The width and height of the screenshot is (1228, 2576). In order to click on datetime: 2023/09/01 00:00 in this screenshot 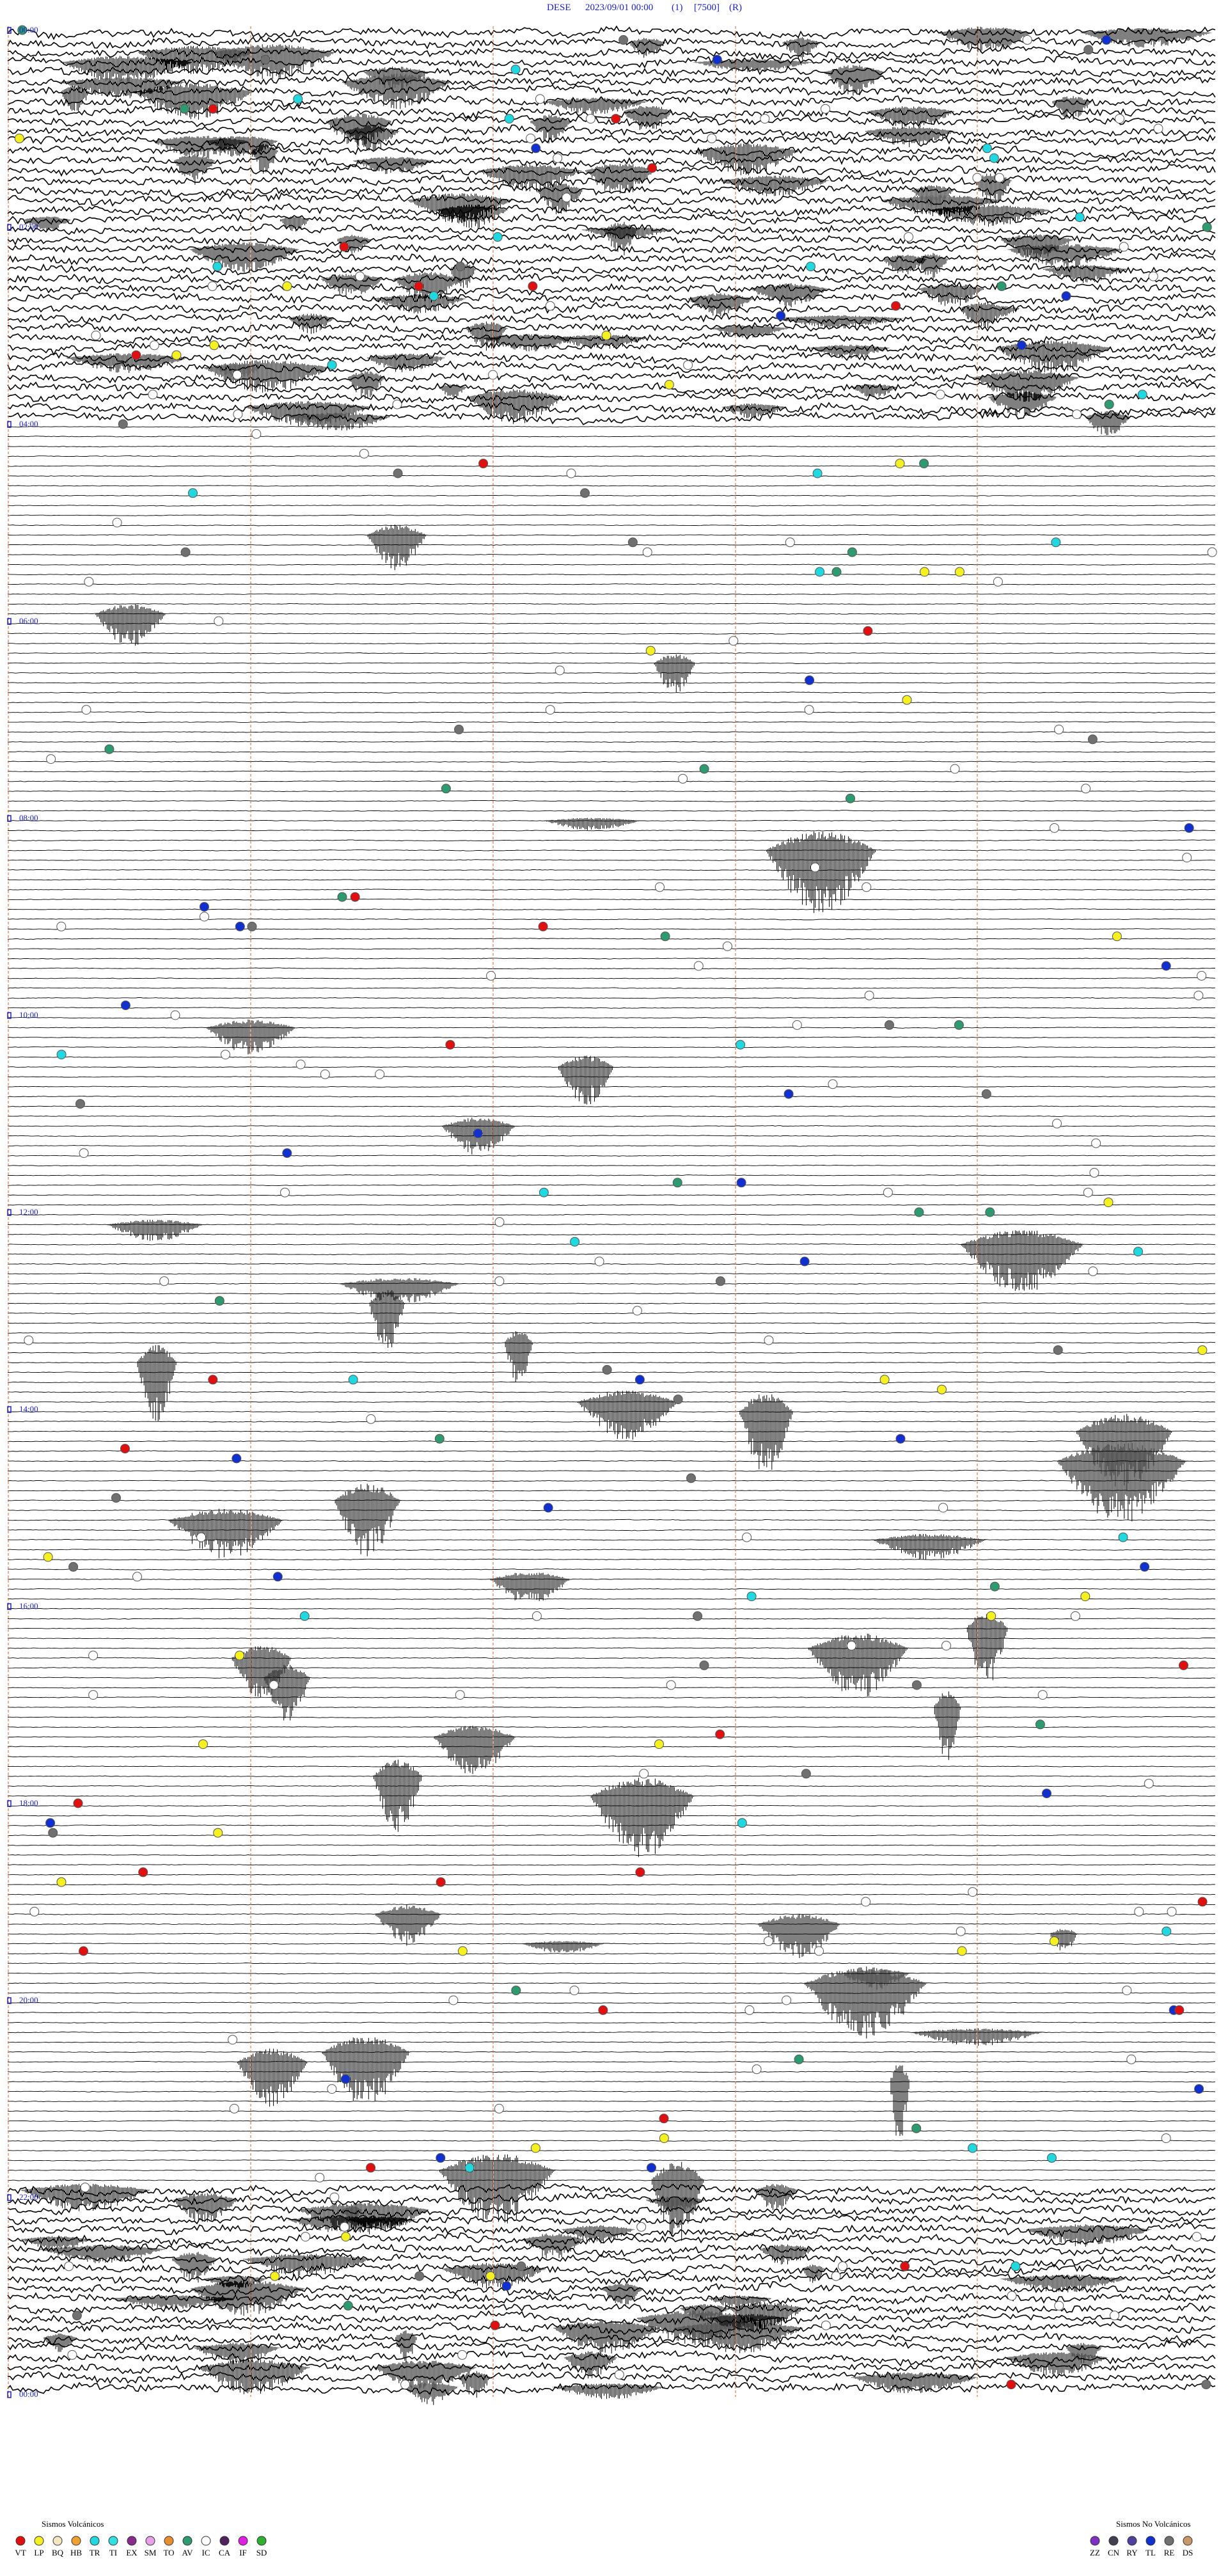, I will do `click(619, 8)`.